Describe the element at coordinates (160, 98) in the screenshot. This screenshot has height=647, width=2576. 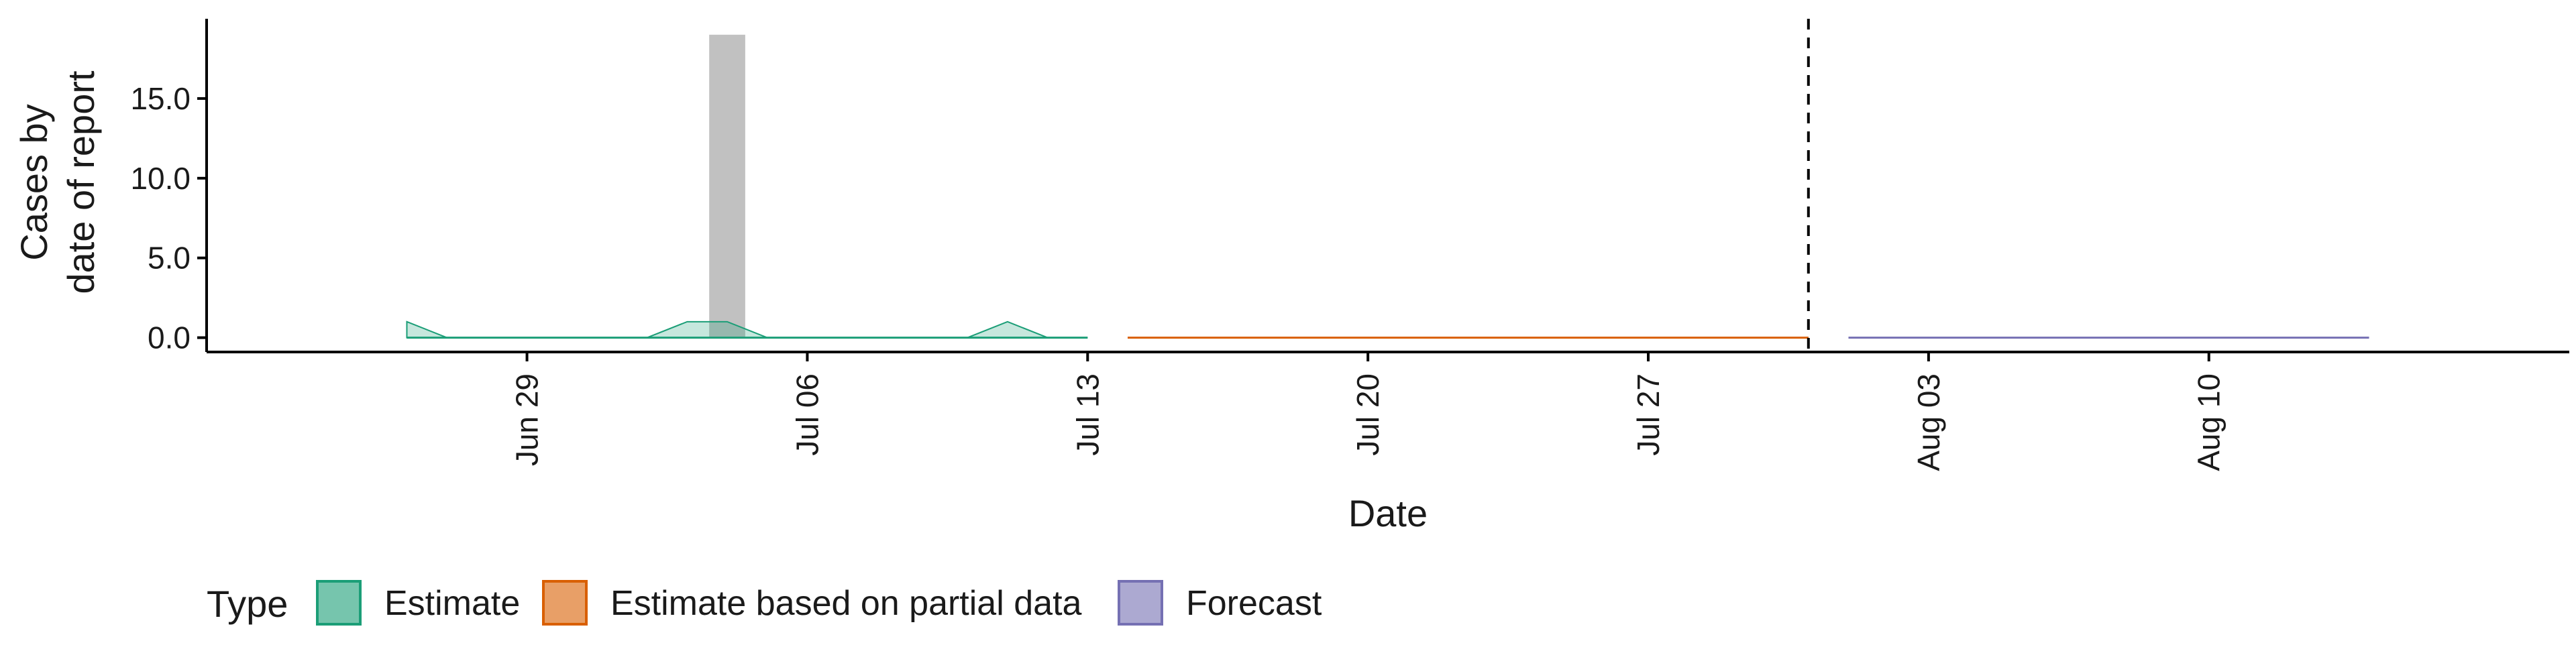
I see `y-tick-label-3: 15.0` at that location.